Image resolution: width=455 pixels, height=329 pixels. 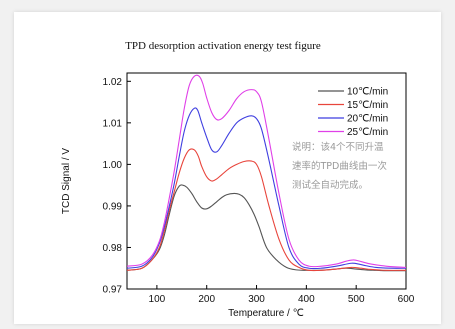 I want to click on legend-label: 10℃/min, so click(x=367, y=92).